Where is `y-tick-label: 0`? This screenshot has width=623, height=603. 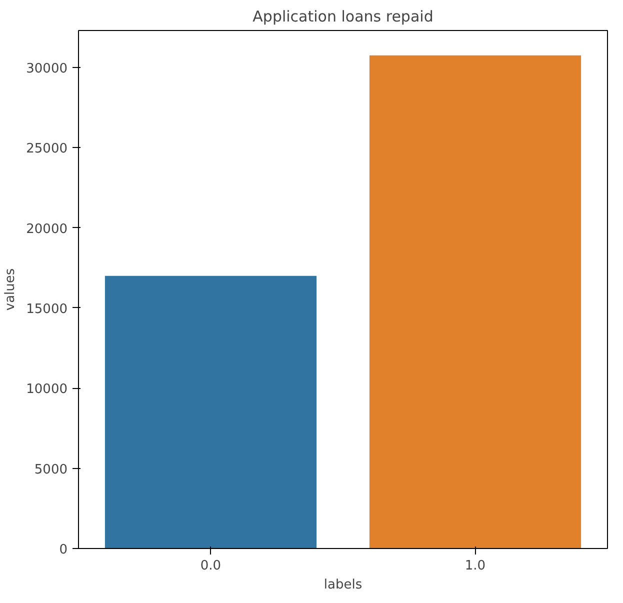
y-tick-label: 0 is located at coordinates (63, 550).